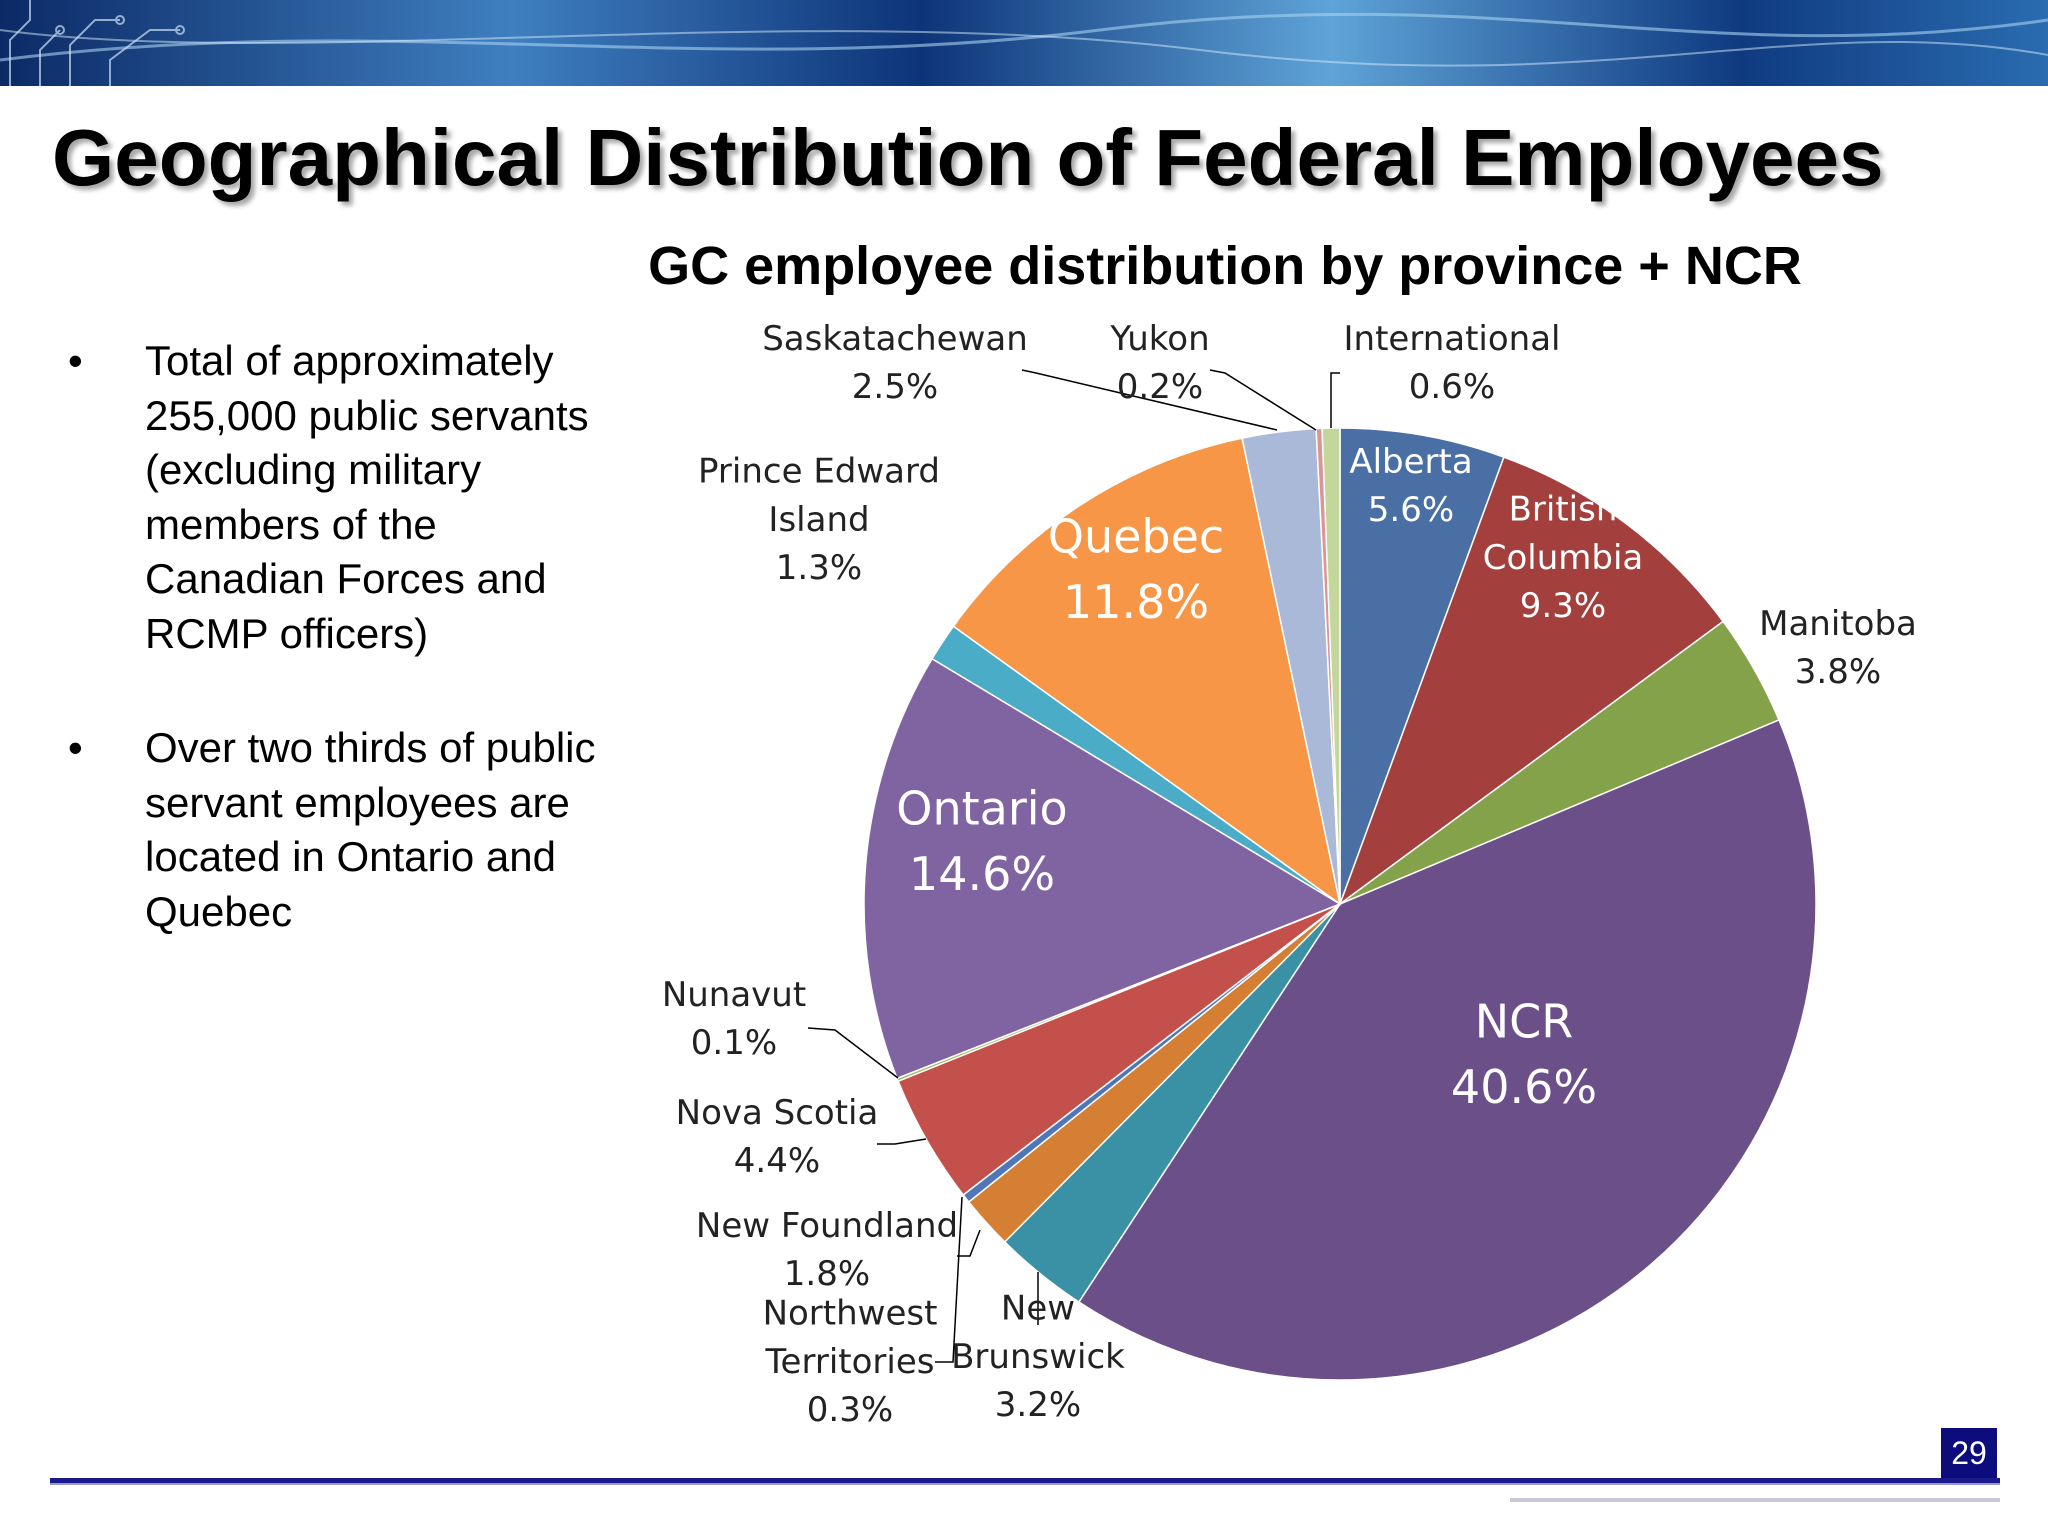 The height and width of the screenshot is (1536, 2048). What do you see at coordinates (1136, 568) in the screenshot?
I see `slice-label-quebec: Quebec 11.8%` at bounding box center [1136, 568].